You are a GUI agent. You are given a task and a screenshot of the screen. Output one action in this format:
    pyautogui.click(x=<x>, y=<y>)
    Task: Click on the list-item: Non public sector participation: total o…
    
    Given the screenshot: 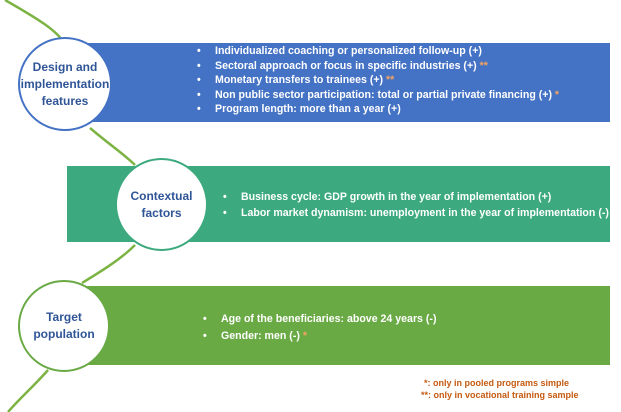 What is the action you would take?
    pyautogui.click(x=400, y=95)
    